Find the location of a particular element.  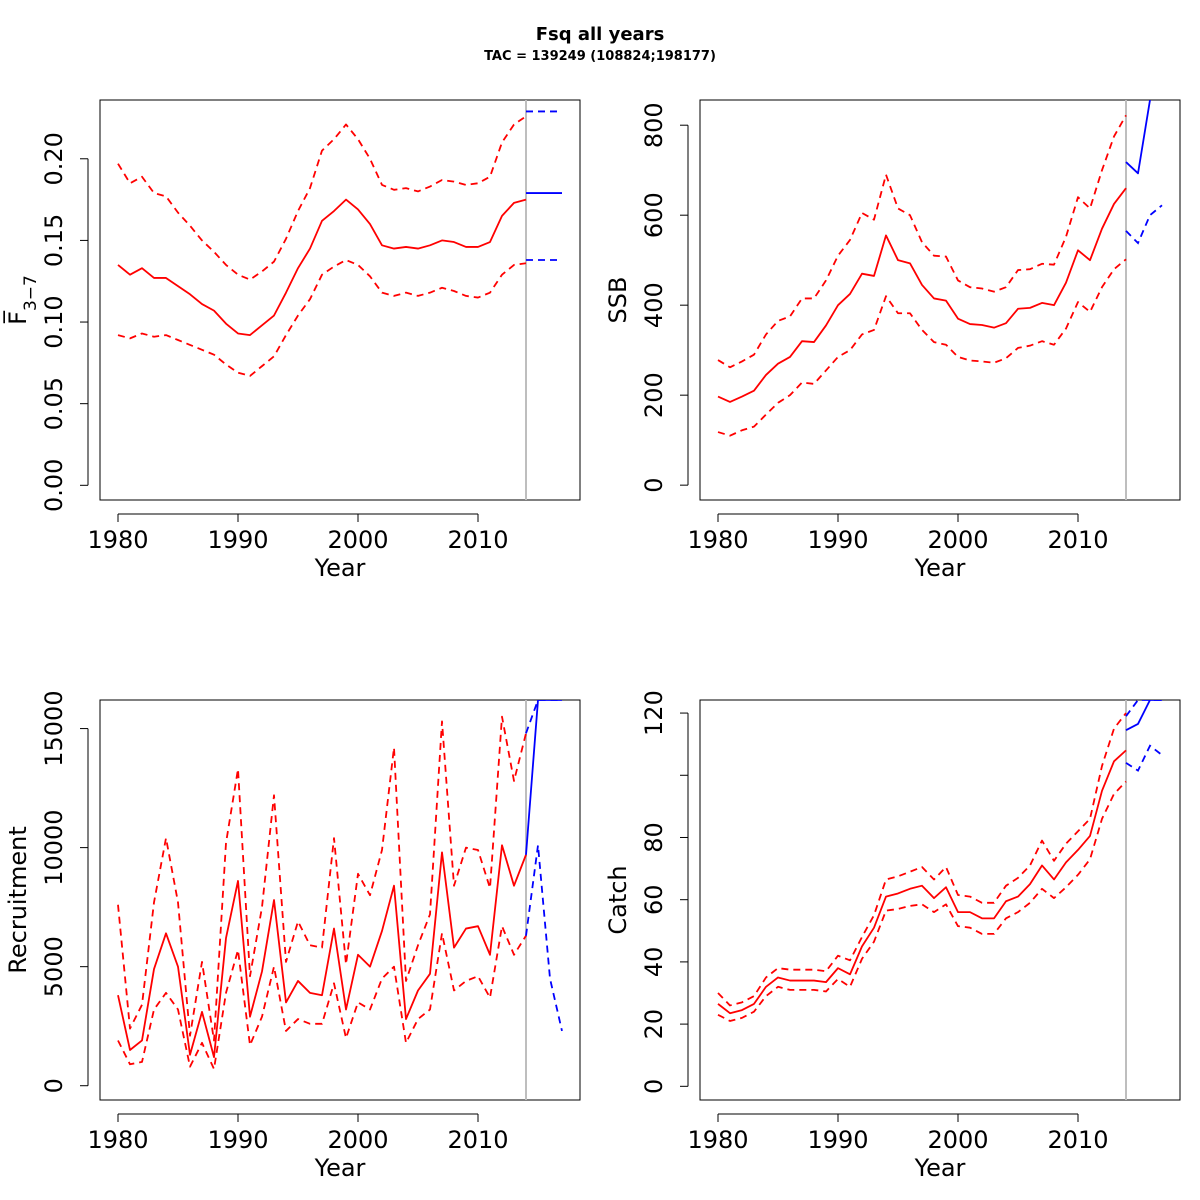

catch-estimate-line is located at coordinates (922, 882).